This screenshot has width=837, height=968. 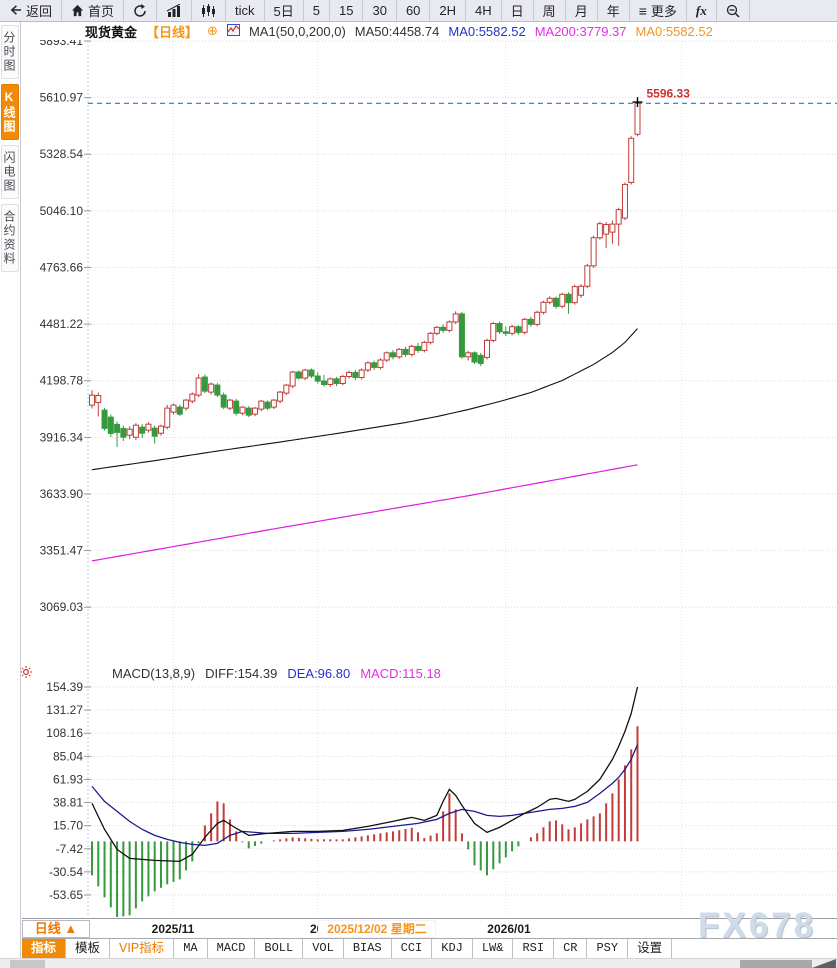 I want to click on back-label: 返回, so click(x=39, y=11).